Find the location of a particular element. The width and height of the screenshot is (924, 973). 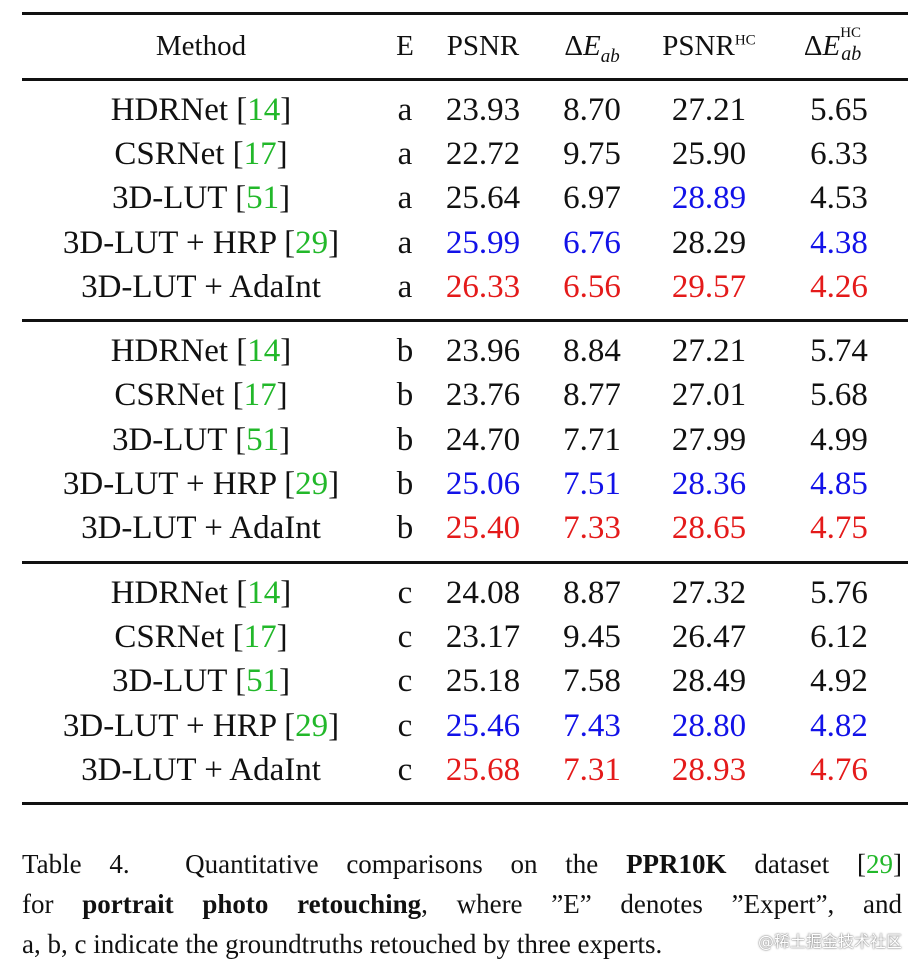

table-row: 3D-LUT + AdaInt c 25.68 7.31 28.93 4.76 is located at coordinates (465, 770).